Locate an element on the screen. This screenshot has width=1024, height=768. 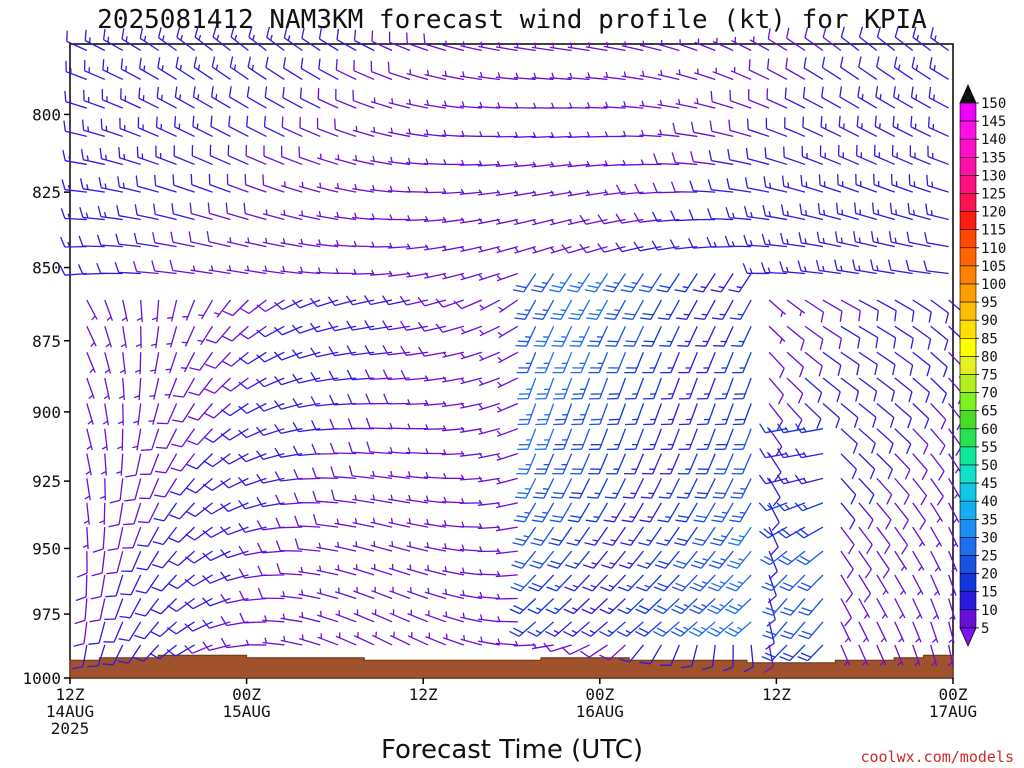
colorbar-tick-label: 10 is located at coordinates (989, 611).